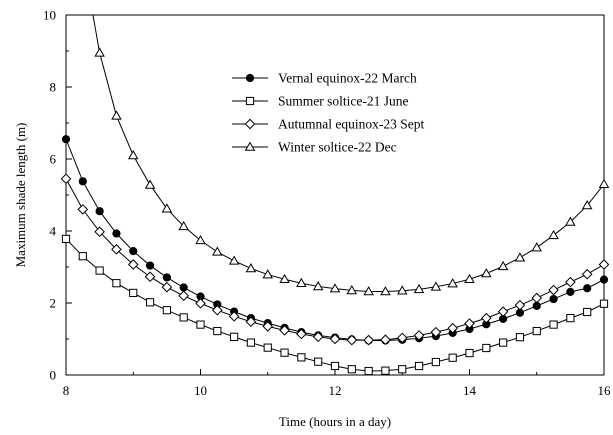 Image resolution: width=613 pixels, height=435 pixels. What do you see at coordinates (49, 15) in the screenshot?
I see `y-tick-label: 10` at bounding box center [49, 15].